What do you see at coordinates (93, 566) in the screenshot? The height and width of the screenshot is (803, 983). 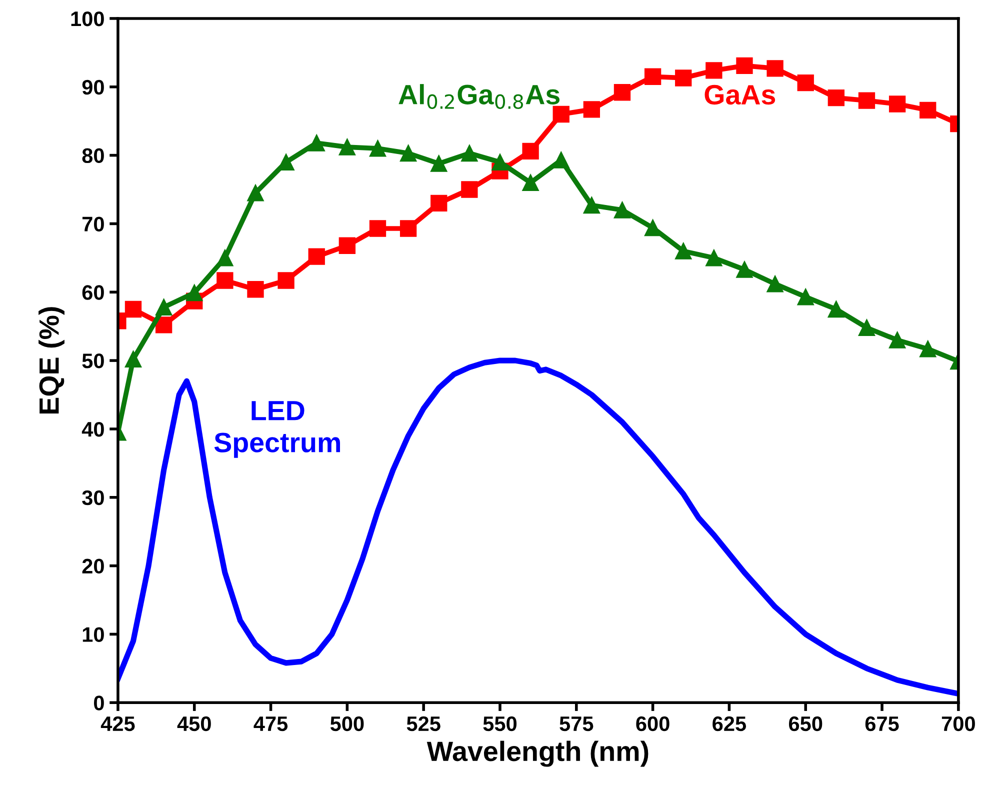 I see `y-tick-label: 20` at bounding box center [93, 566].